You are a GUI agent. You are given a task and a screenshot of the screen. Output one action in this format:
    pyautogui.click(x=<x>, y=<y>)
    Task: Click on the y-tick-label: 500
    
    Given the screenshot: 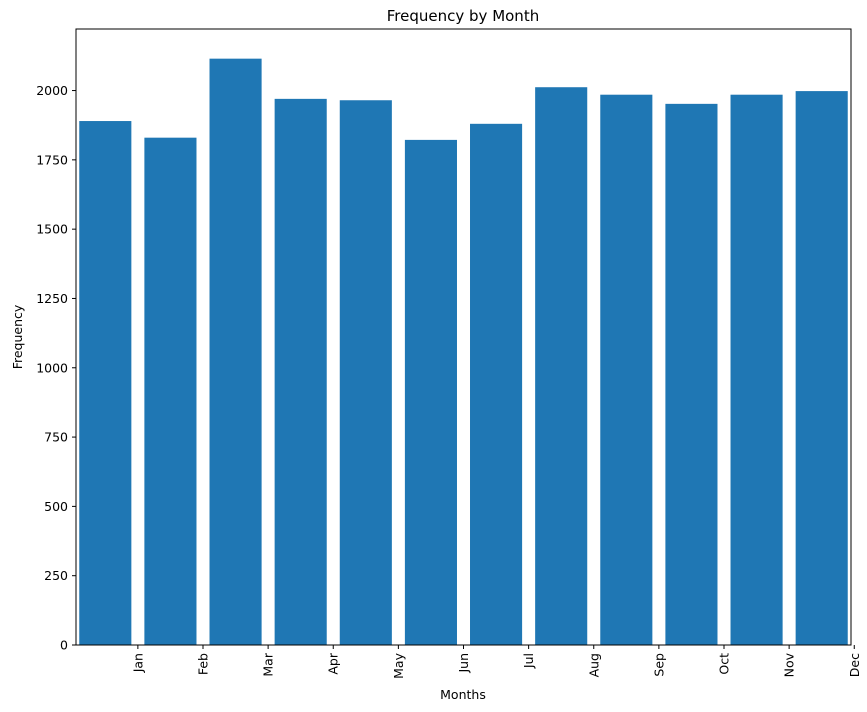 What is the action you would take?
    pyautogui.click(x=56, y=506)
    